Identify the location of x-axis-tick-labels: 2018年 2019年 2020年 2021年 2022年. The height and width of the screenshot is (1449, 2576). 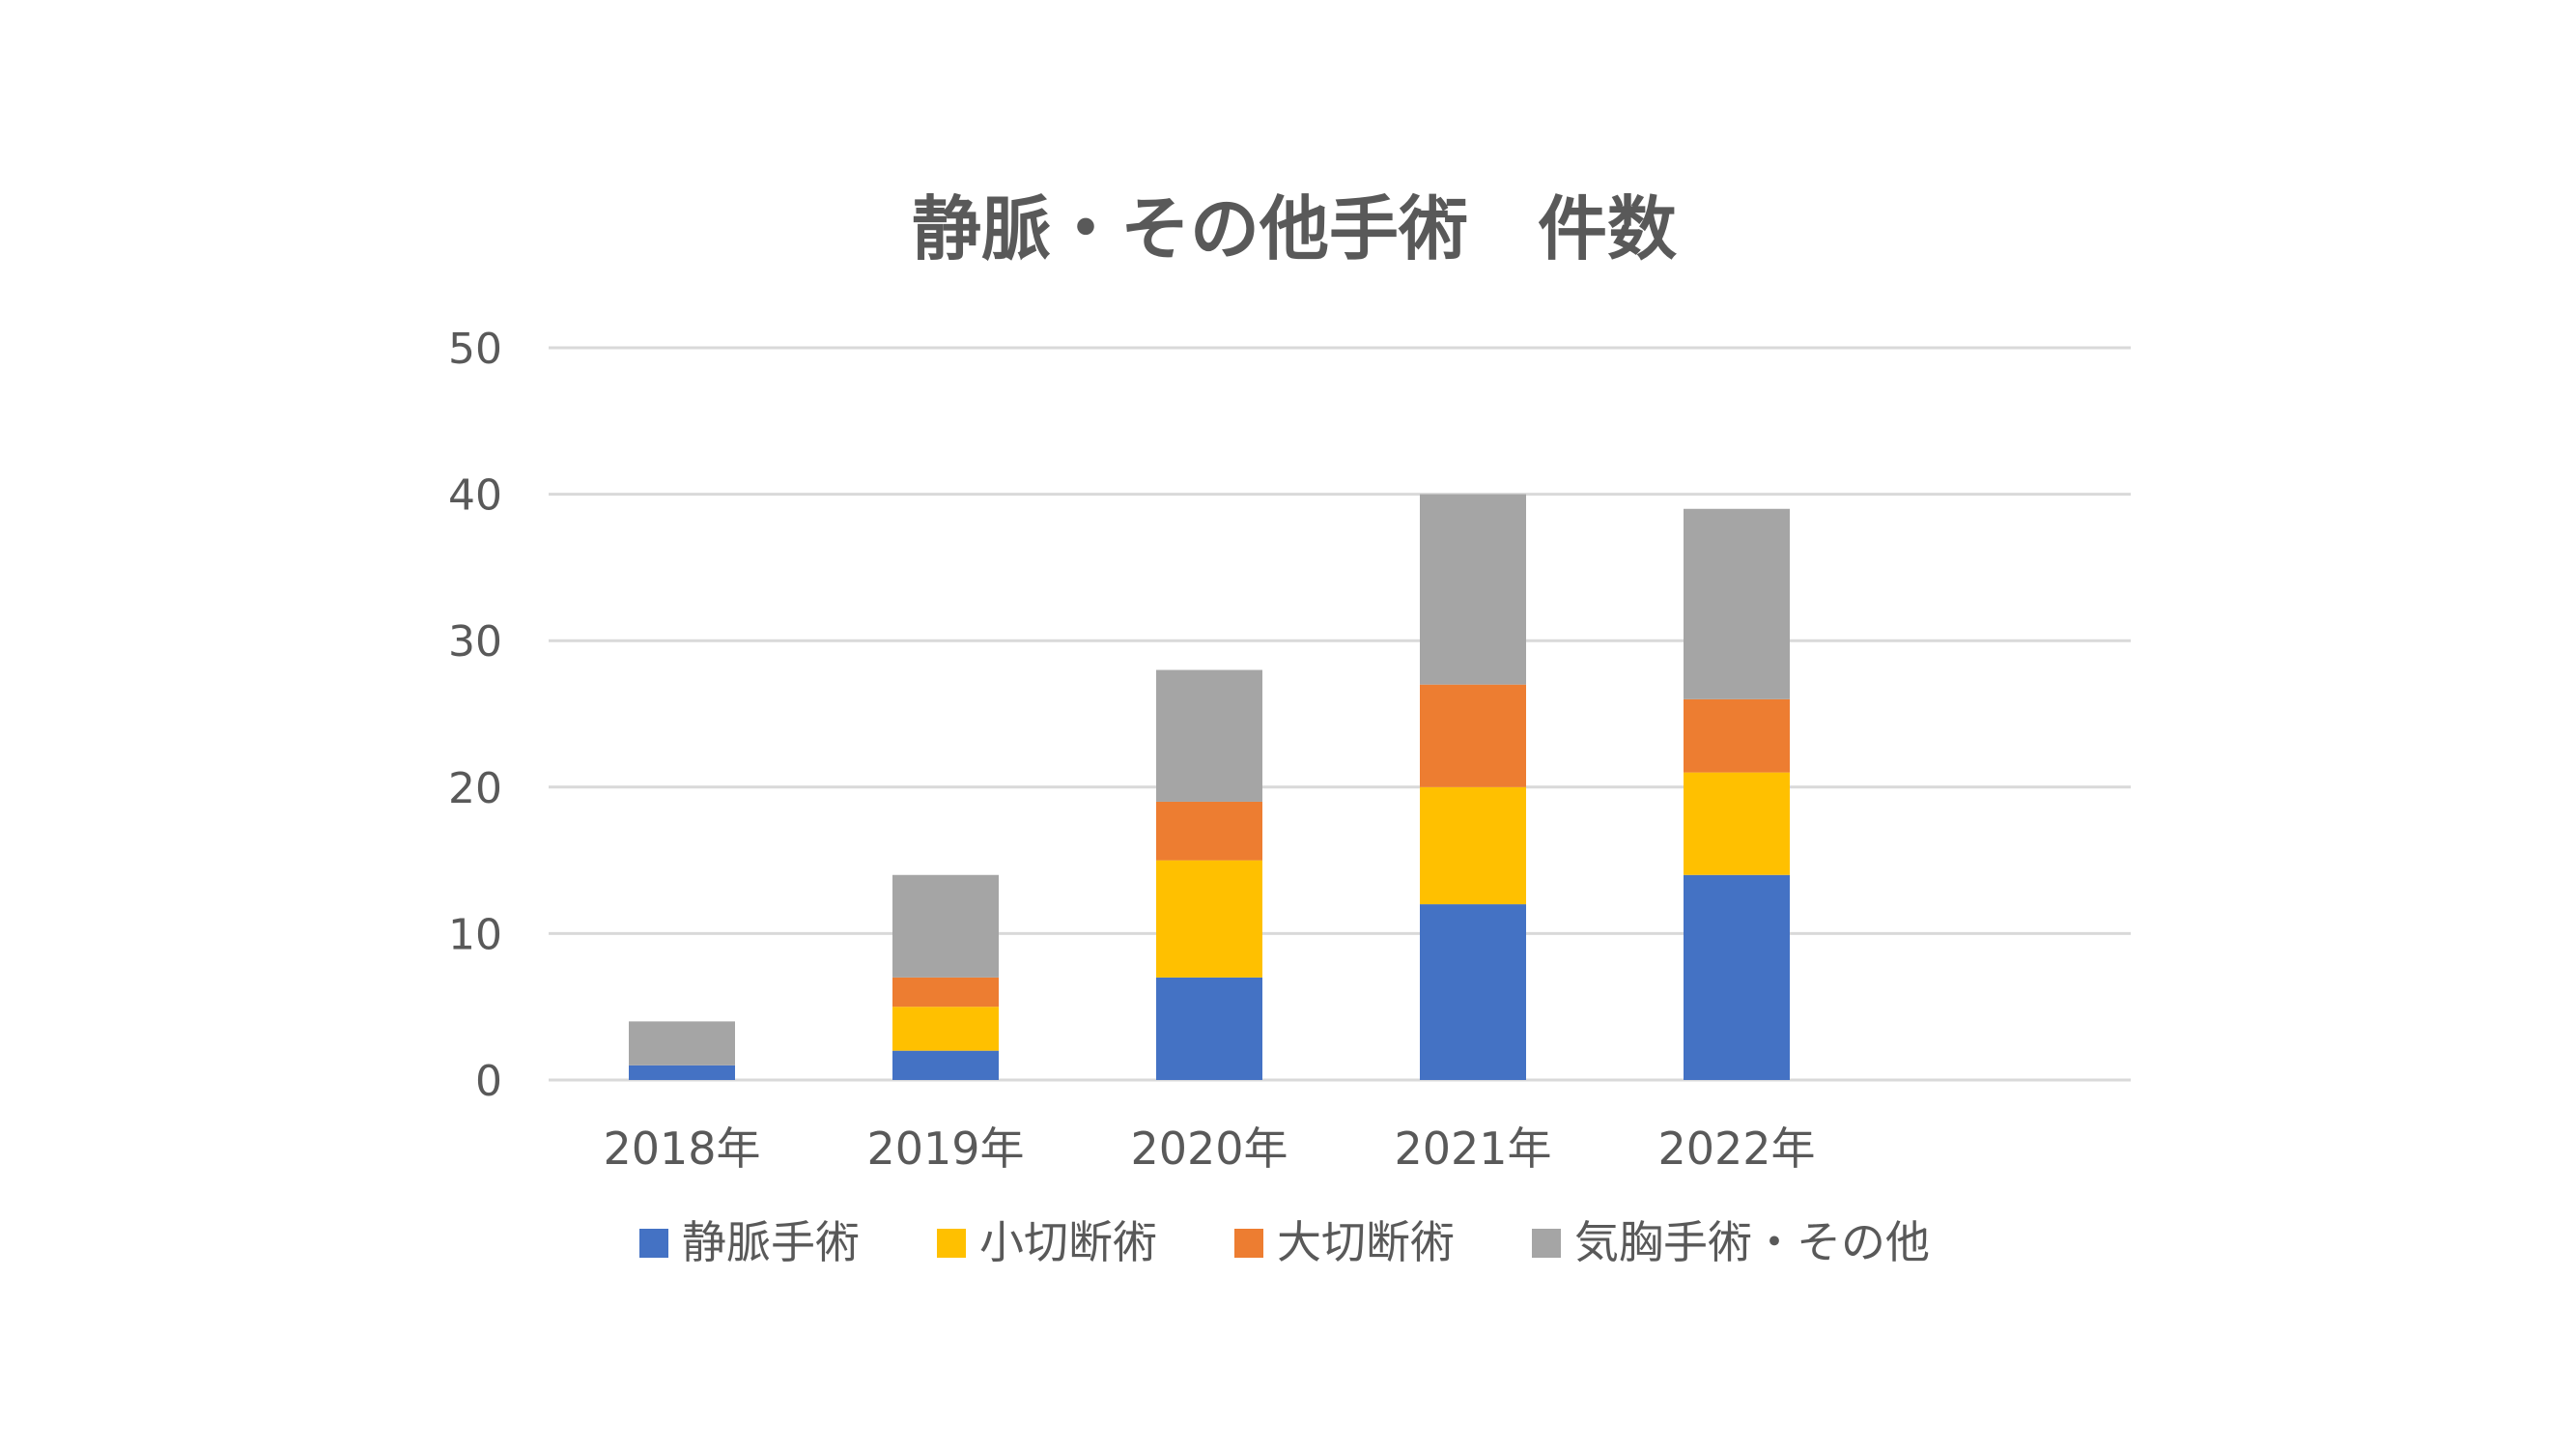
(1209, 1148).